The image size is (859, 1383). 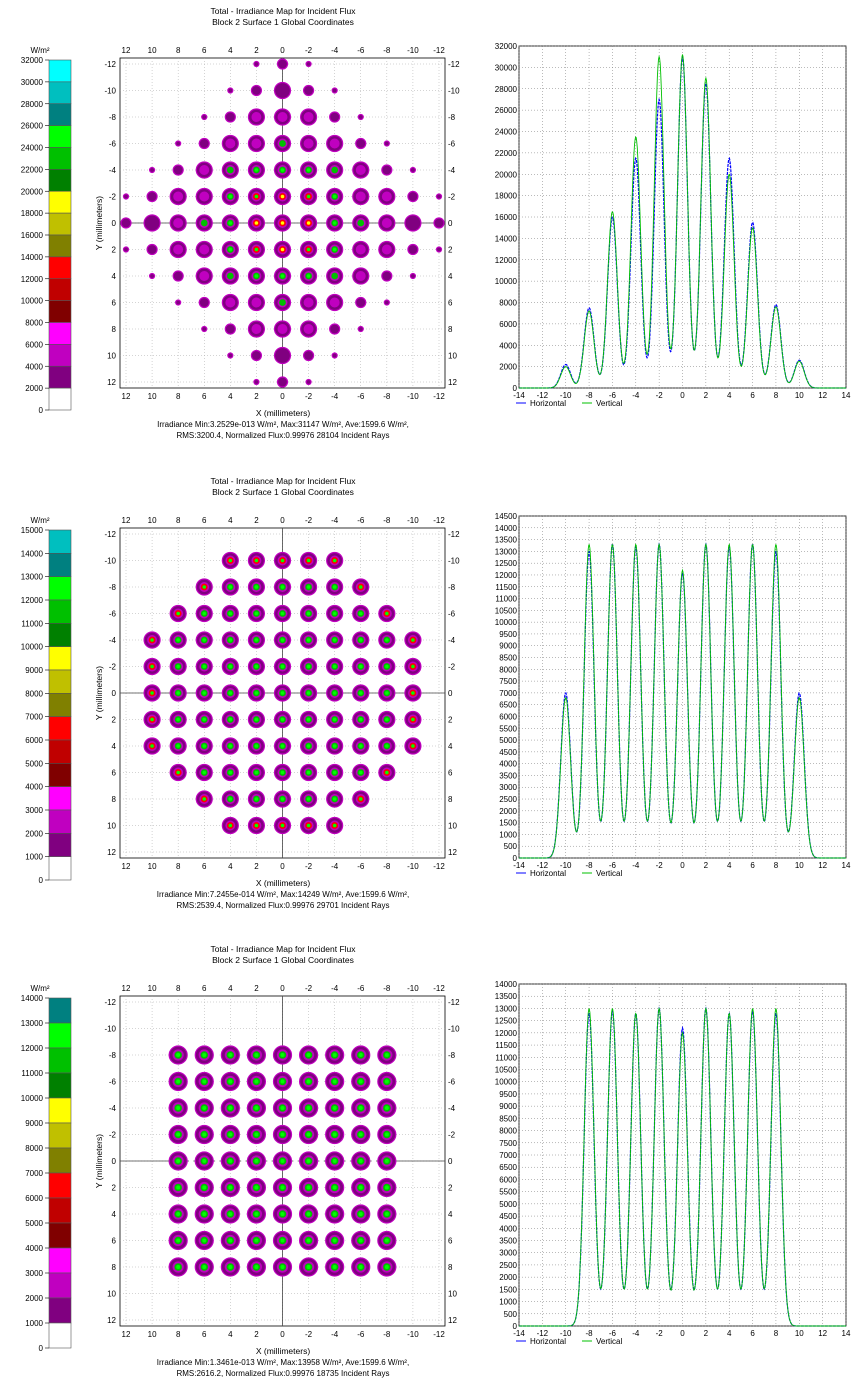 What do you see at coordinates (361, 988) in the screenshot?
I see `map-x-tick-top: -6` at bounding box center [361, 988].